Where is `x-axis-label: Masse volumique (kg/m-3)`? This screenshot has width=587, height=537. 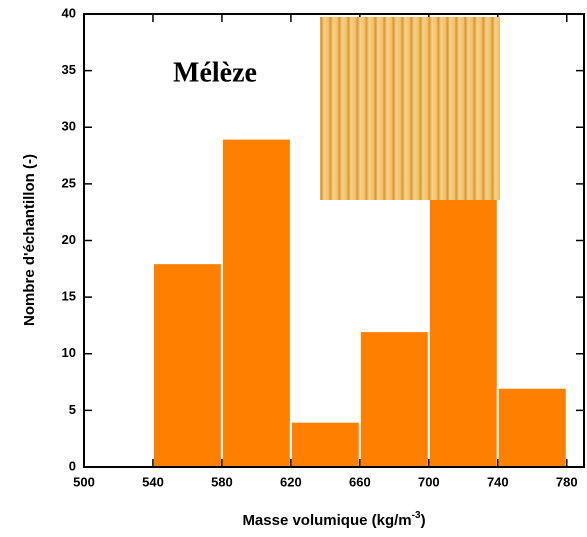 x-axis-label: Masse volumique (kg/m-3) is located at coordinates (333, 519).